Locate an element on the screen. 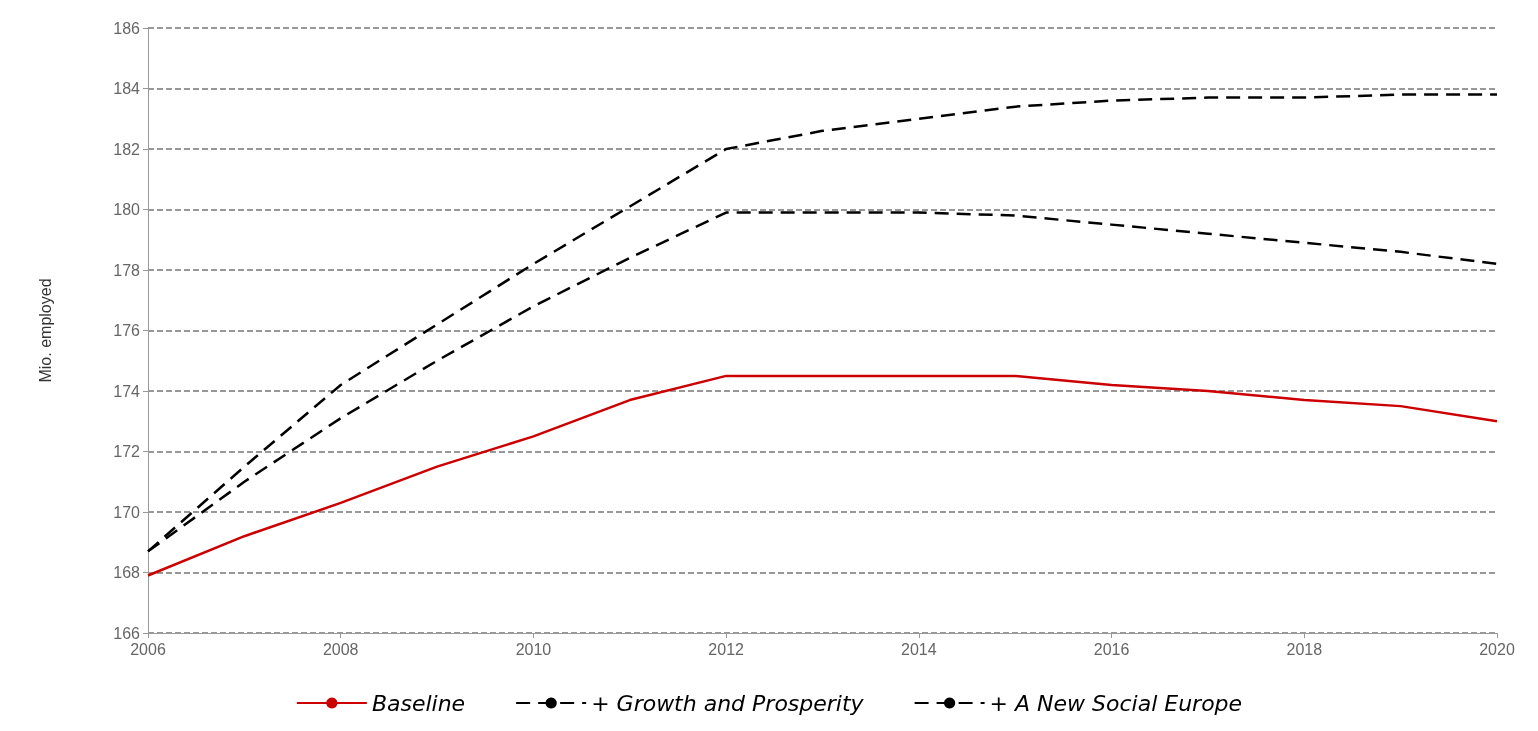  y-axis-title: Mio. employed is located at coordinates (45, 330).